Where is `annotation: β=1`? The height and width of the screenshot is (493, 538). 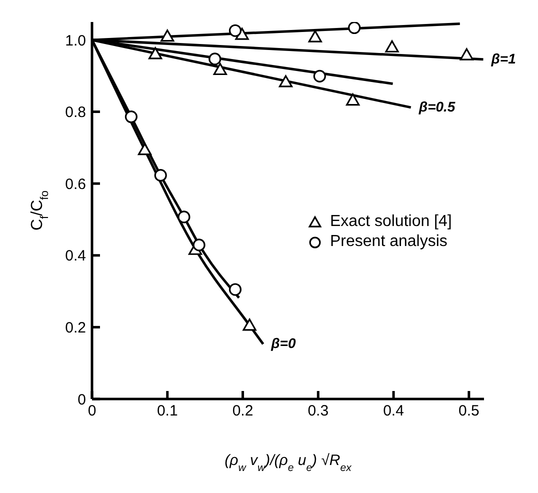 annotation: β=1 is located at coordinates (503, 58).